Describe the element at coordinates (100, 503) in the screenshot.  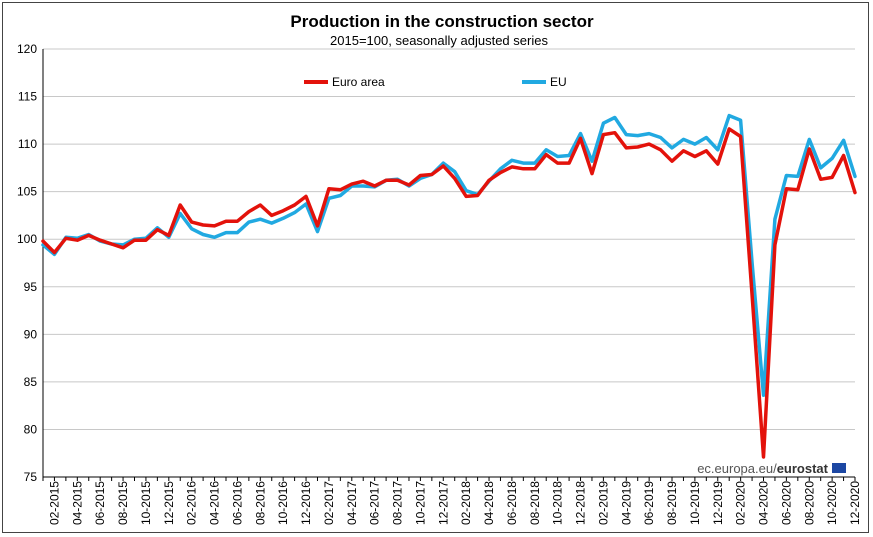
I see `x-tick-label: 06-2015` at that location.